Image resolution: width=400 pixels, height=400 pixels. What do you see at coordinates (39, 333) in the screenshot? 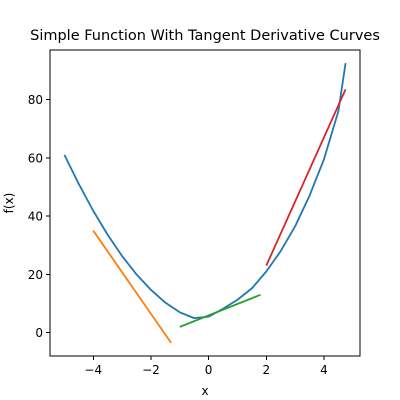
I see `y-tick-label: 0` at bounding box center [39, 333].